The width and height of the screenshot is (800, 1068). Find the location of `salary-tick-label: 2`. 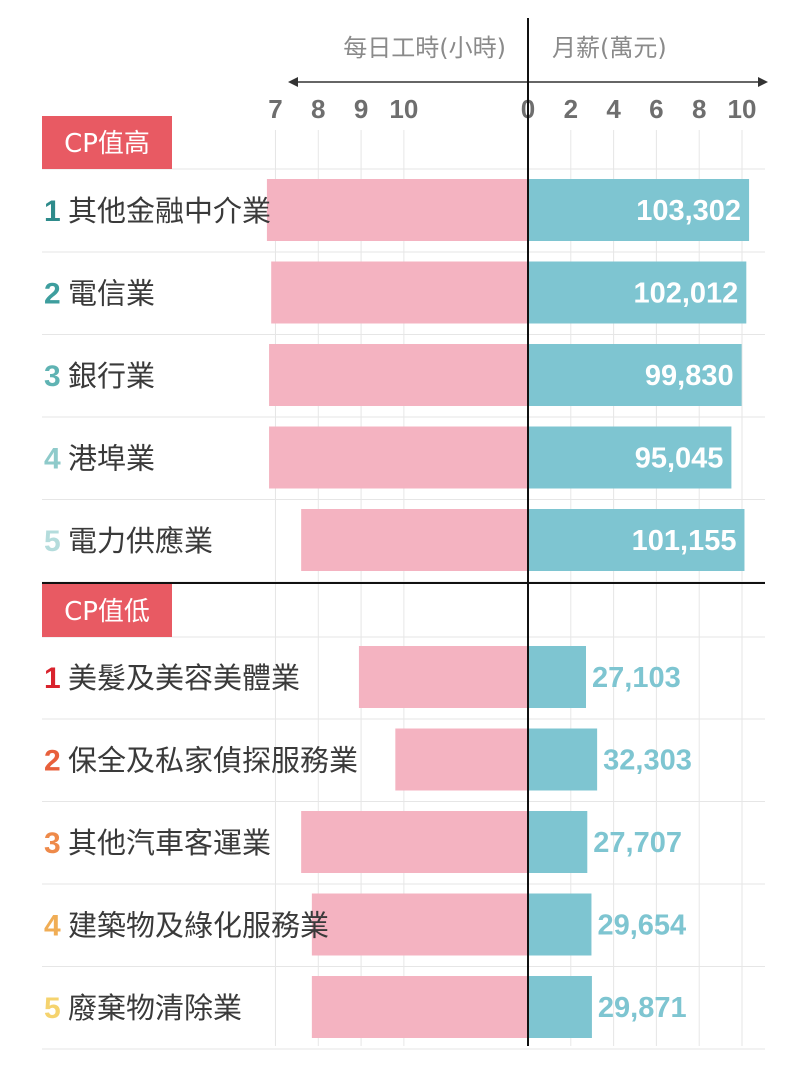

salary-tick-label: 2 is located at coordinates (571, 109).